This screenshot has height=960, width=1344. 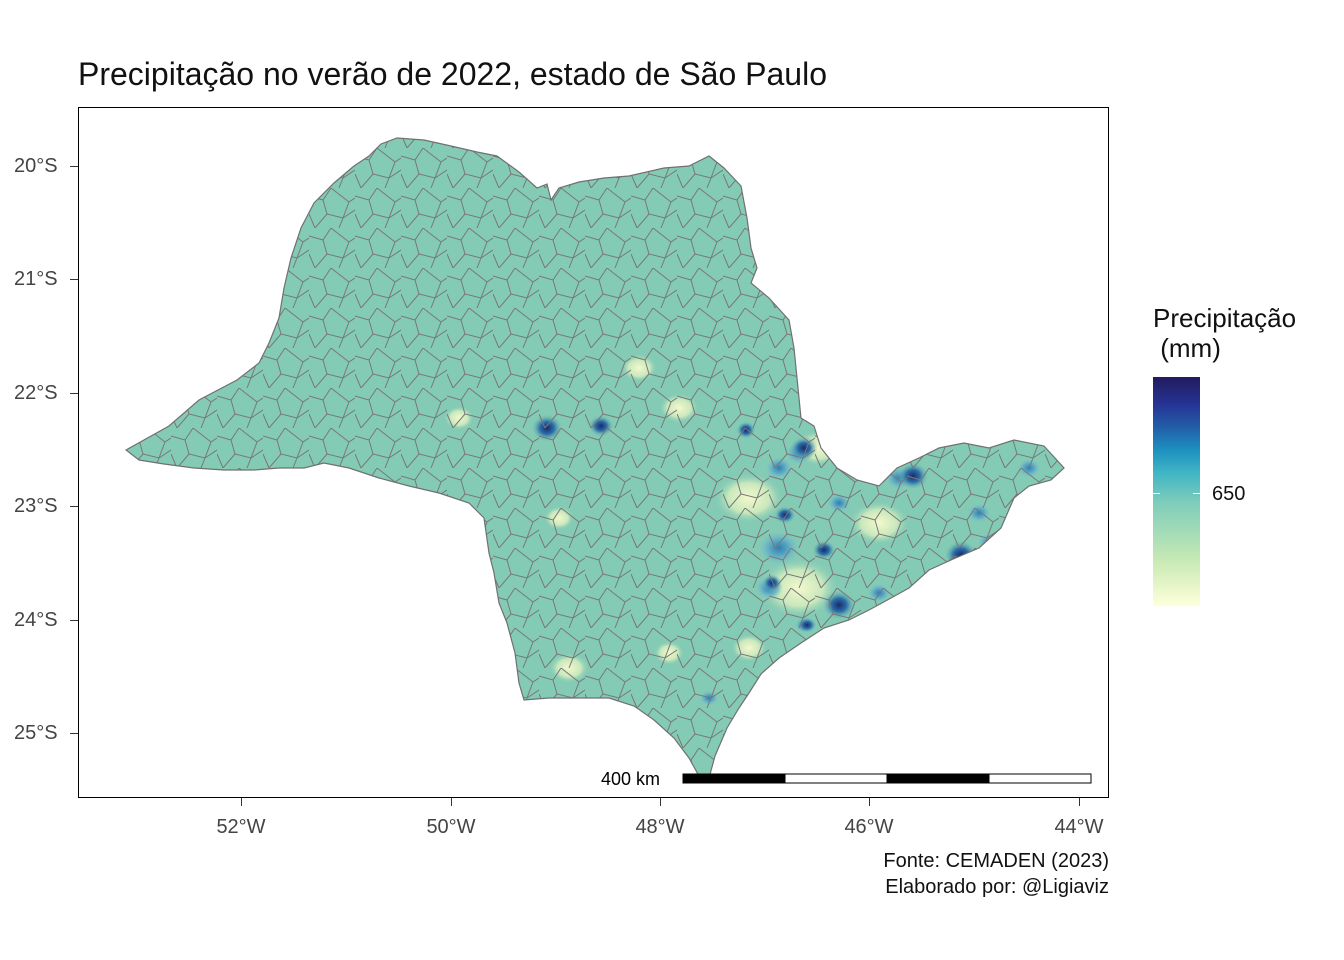 I want to click on y-axis-label: 23°S, so click(x=36, y=506).